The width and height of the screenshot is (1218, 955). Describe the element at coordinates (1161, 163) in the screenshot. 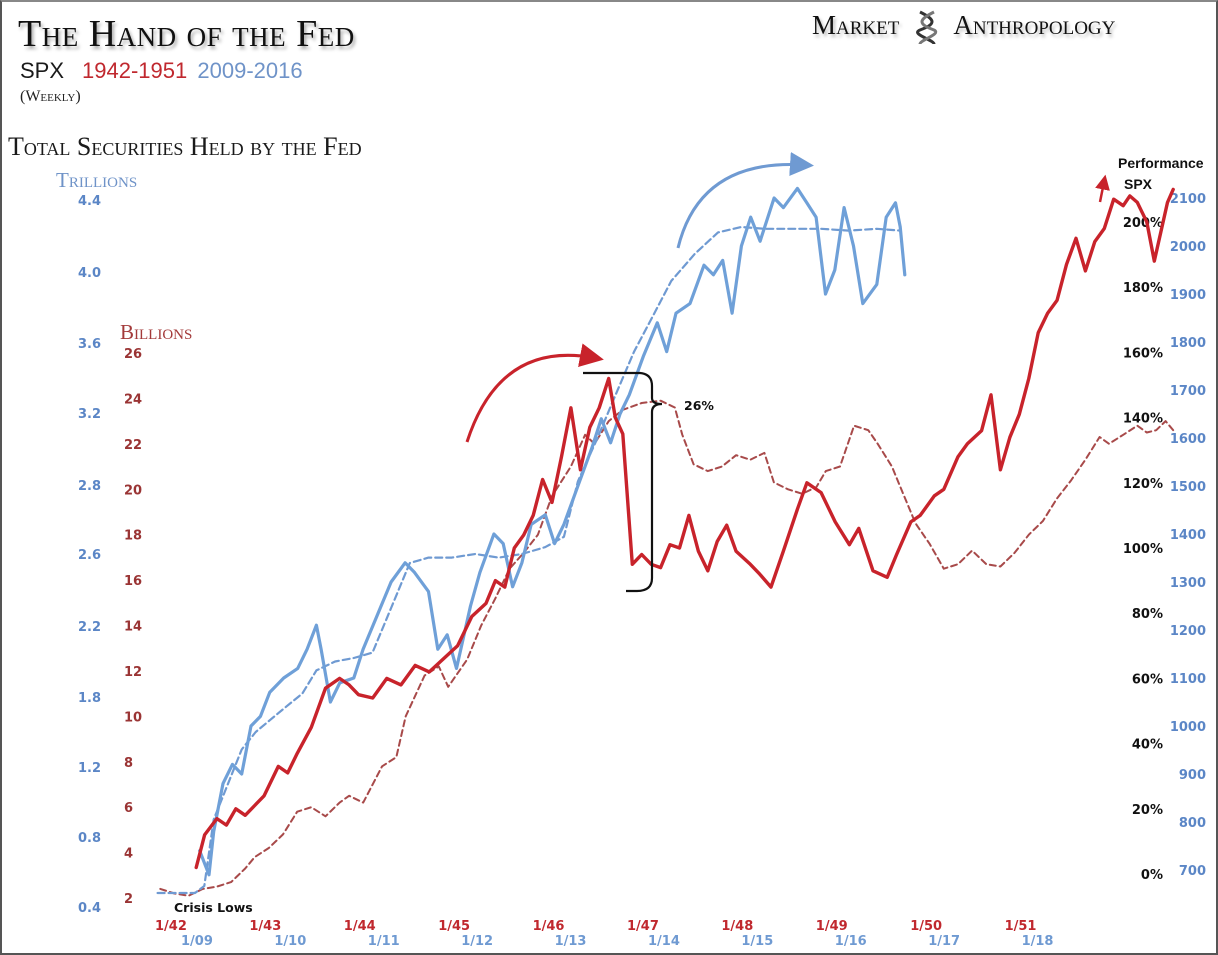

I see `axis-header-performance: Performance` at that location.